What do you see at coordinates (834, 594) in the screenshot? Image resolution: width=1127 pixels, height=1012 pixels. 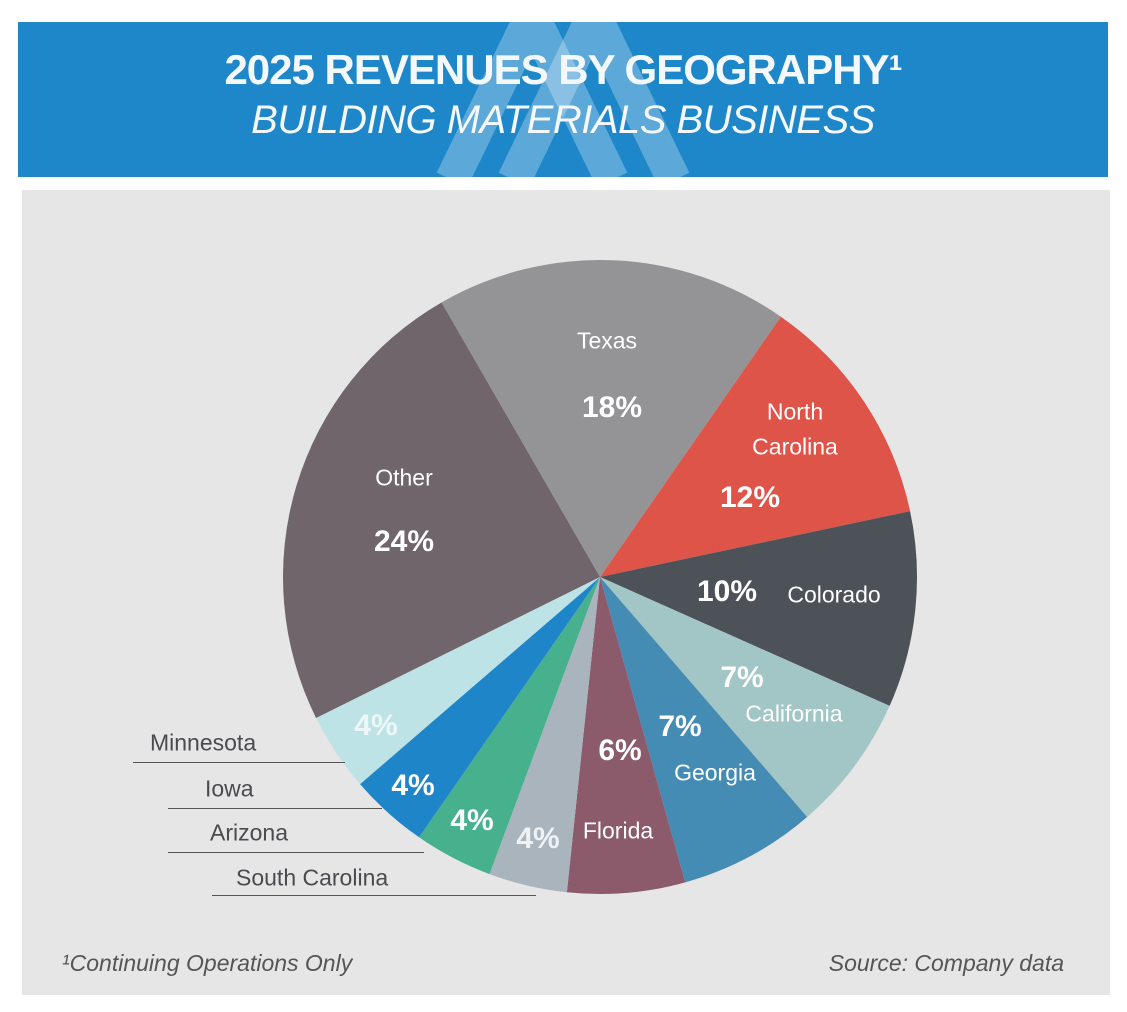 I see `label-colorado: Colorado` at bounding box center [834, 594].